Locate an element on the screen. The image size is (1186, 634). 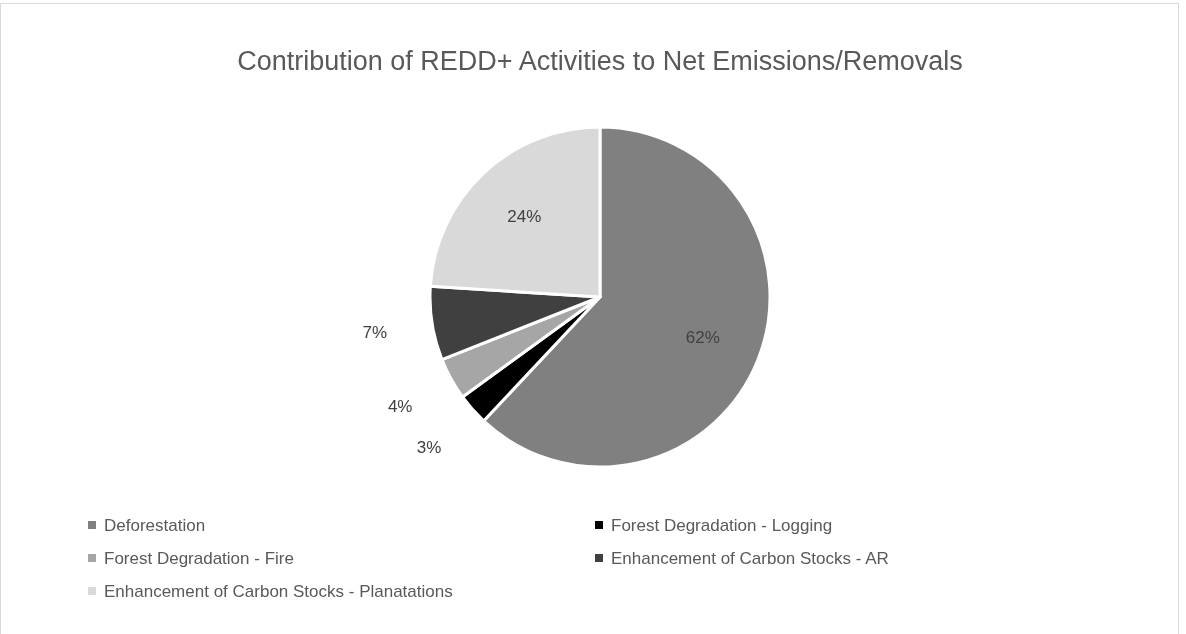
data-label: 7% is located at coordinates (375, 333).